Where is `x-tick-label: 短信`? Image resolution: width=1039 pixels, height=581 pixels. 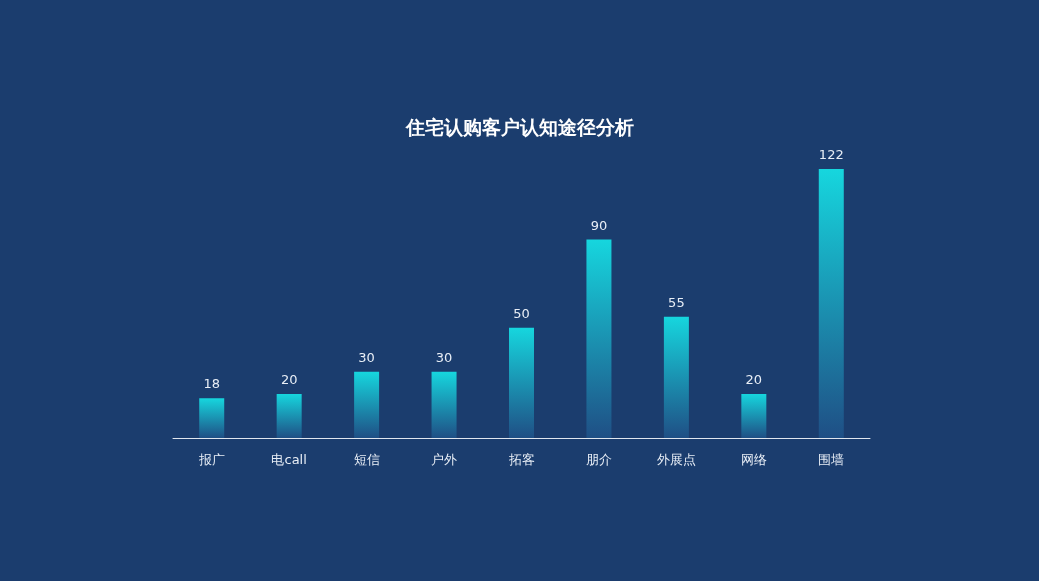
x-tick-label: 短信 is located at coordinates (366, 459).